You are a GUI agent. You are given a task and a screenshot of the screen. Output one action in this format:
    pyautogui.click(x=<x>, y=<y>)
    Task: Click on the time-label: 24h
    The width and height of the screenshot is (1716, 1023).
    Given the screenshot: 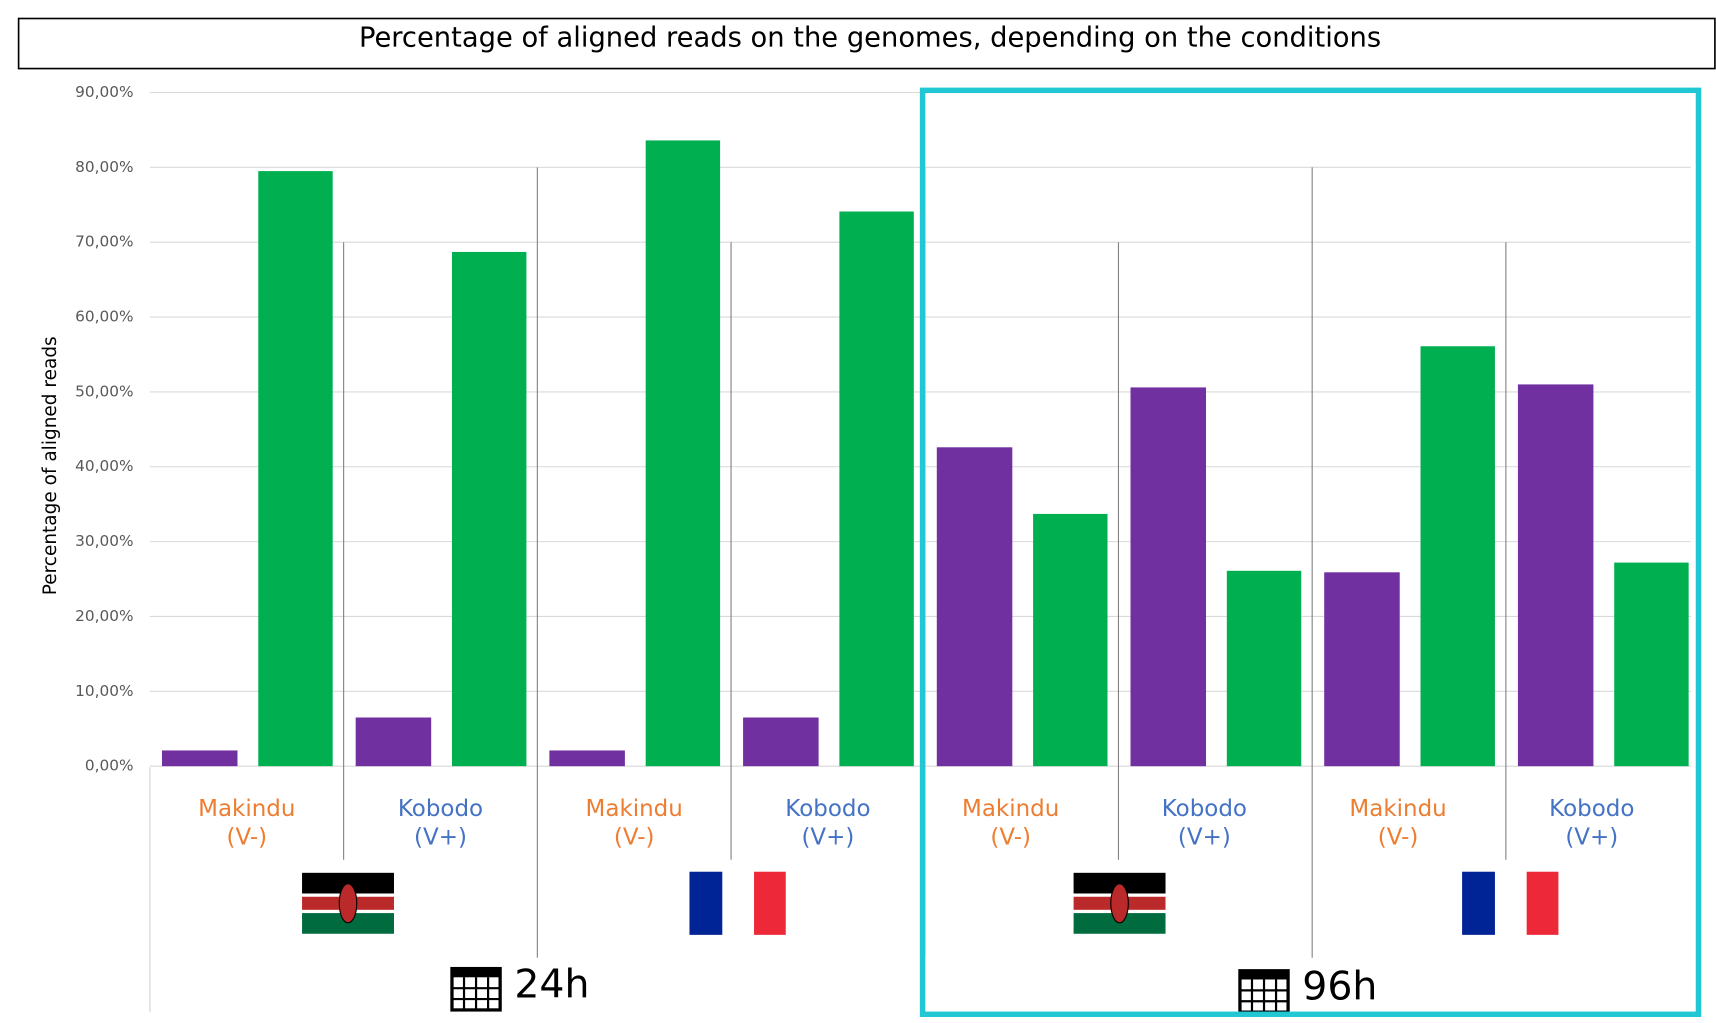 What is the action you would take?
    pyautogui.click(x=551, y=985)
    